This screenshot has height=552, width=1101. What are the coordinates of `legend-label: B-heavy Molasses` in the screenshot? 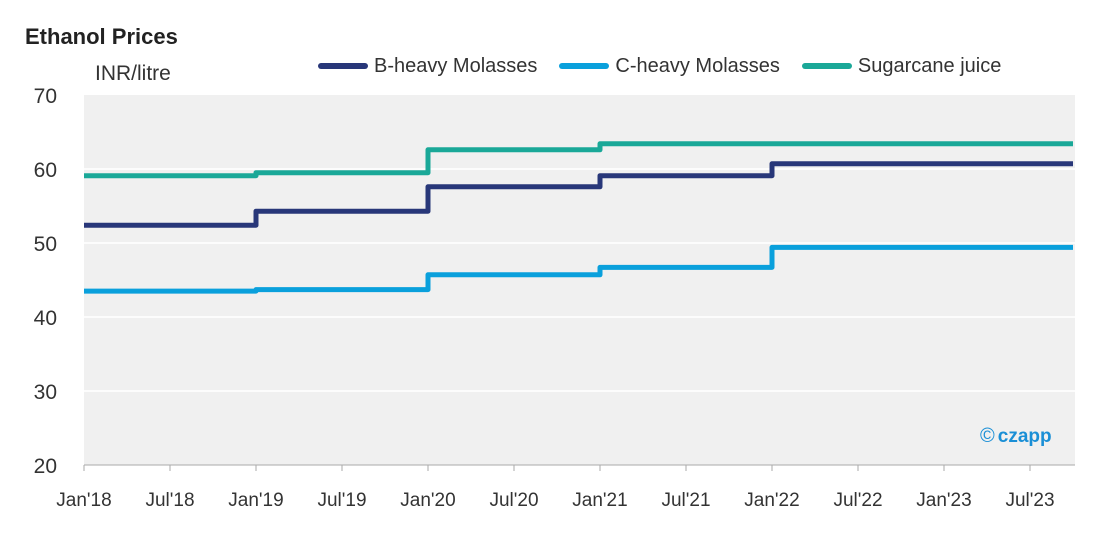 It's located at (456, 65).